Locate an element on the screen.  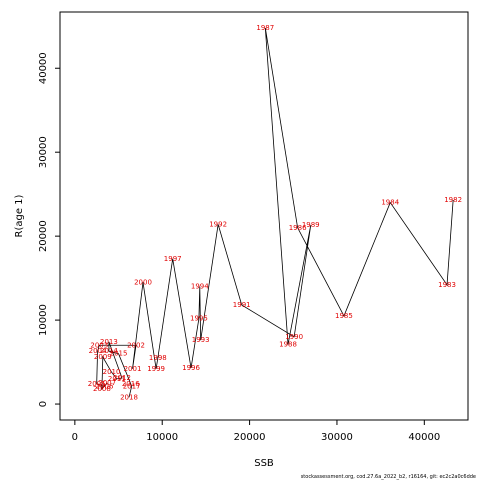
x-tick-label: 40000 is located at coordinates (424, 437).